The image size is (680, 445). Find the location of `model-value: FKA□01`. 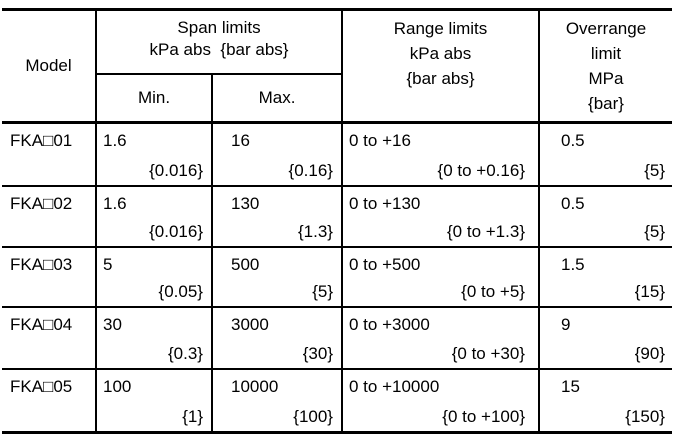

model-value: FKA□01 is located at coordinates (41, 140).